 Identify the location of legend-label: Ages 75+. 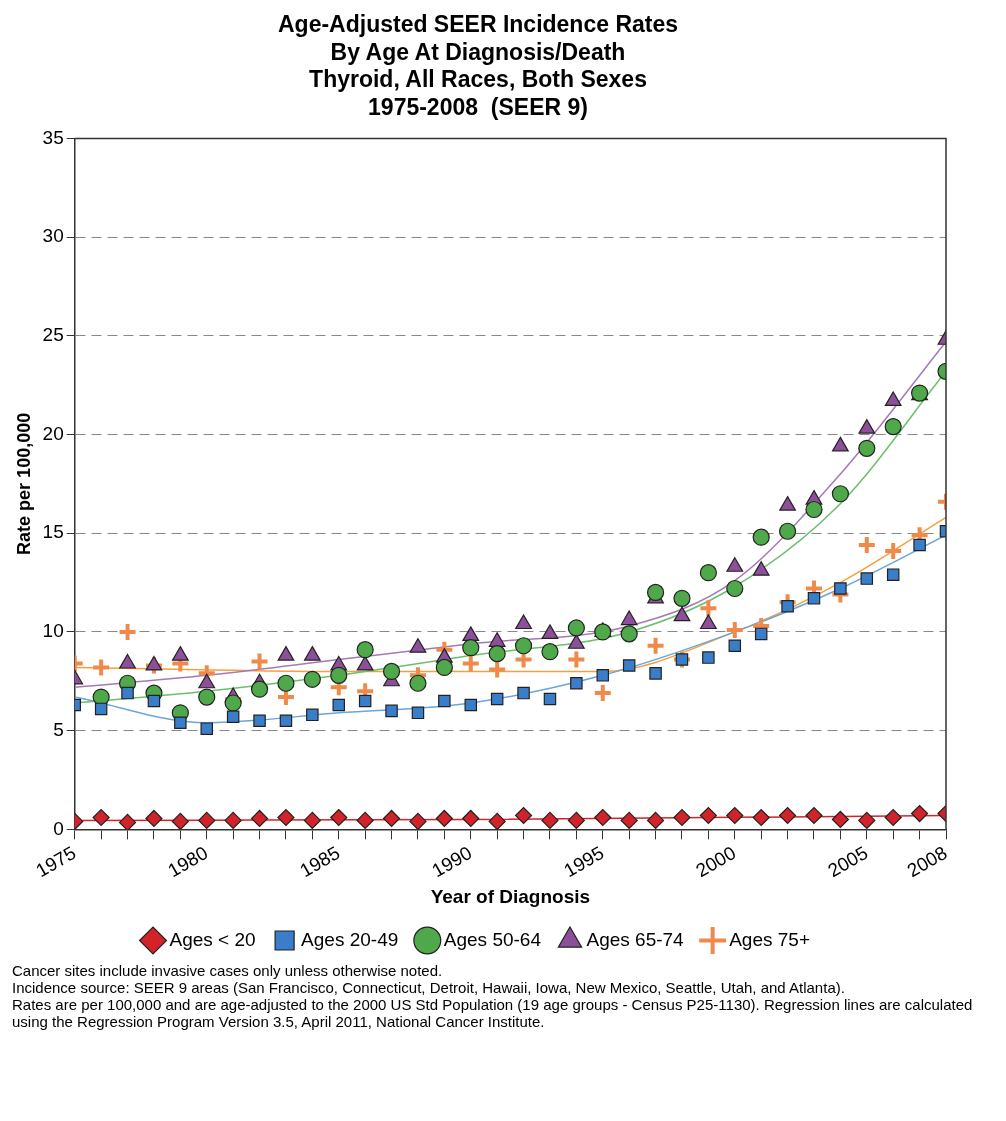
(769, 939).